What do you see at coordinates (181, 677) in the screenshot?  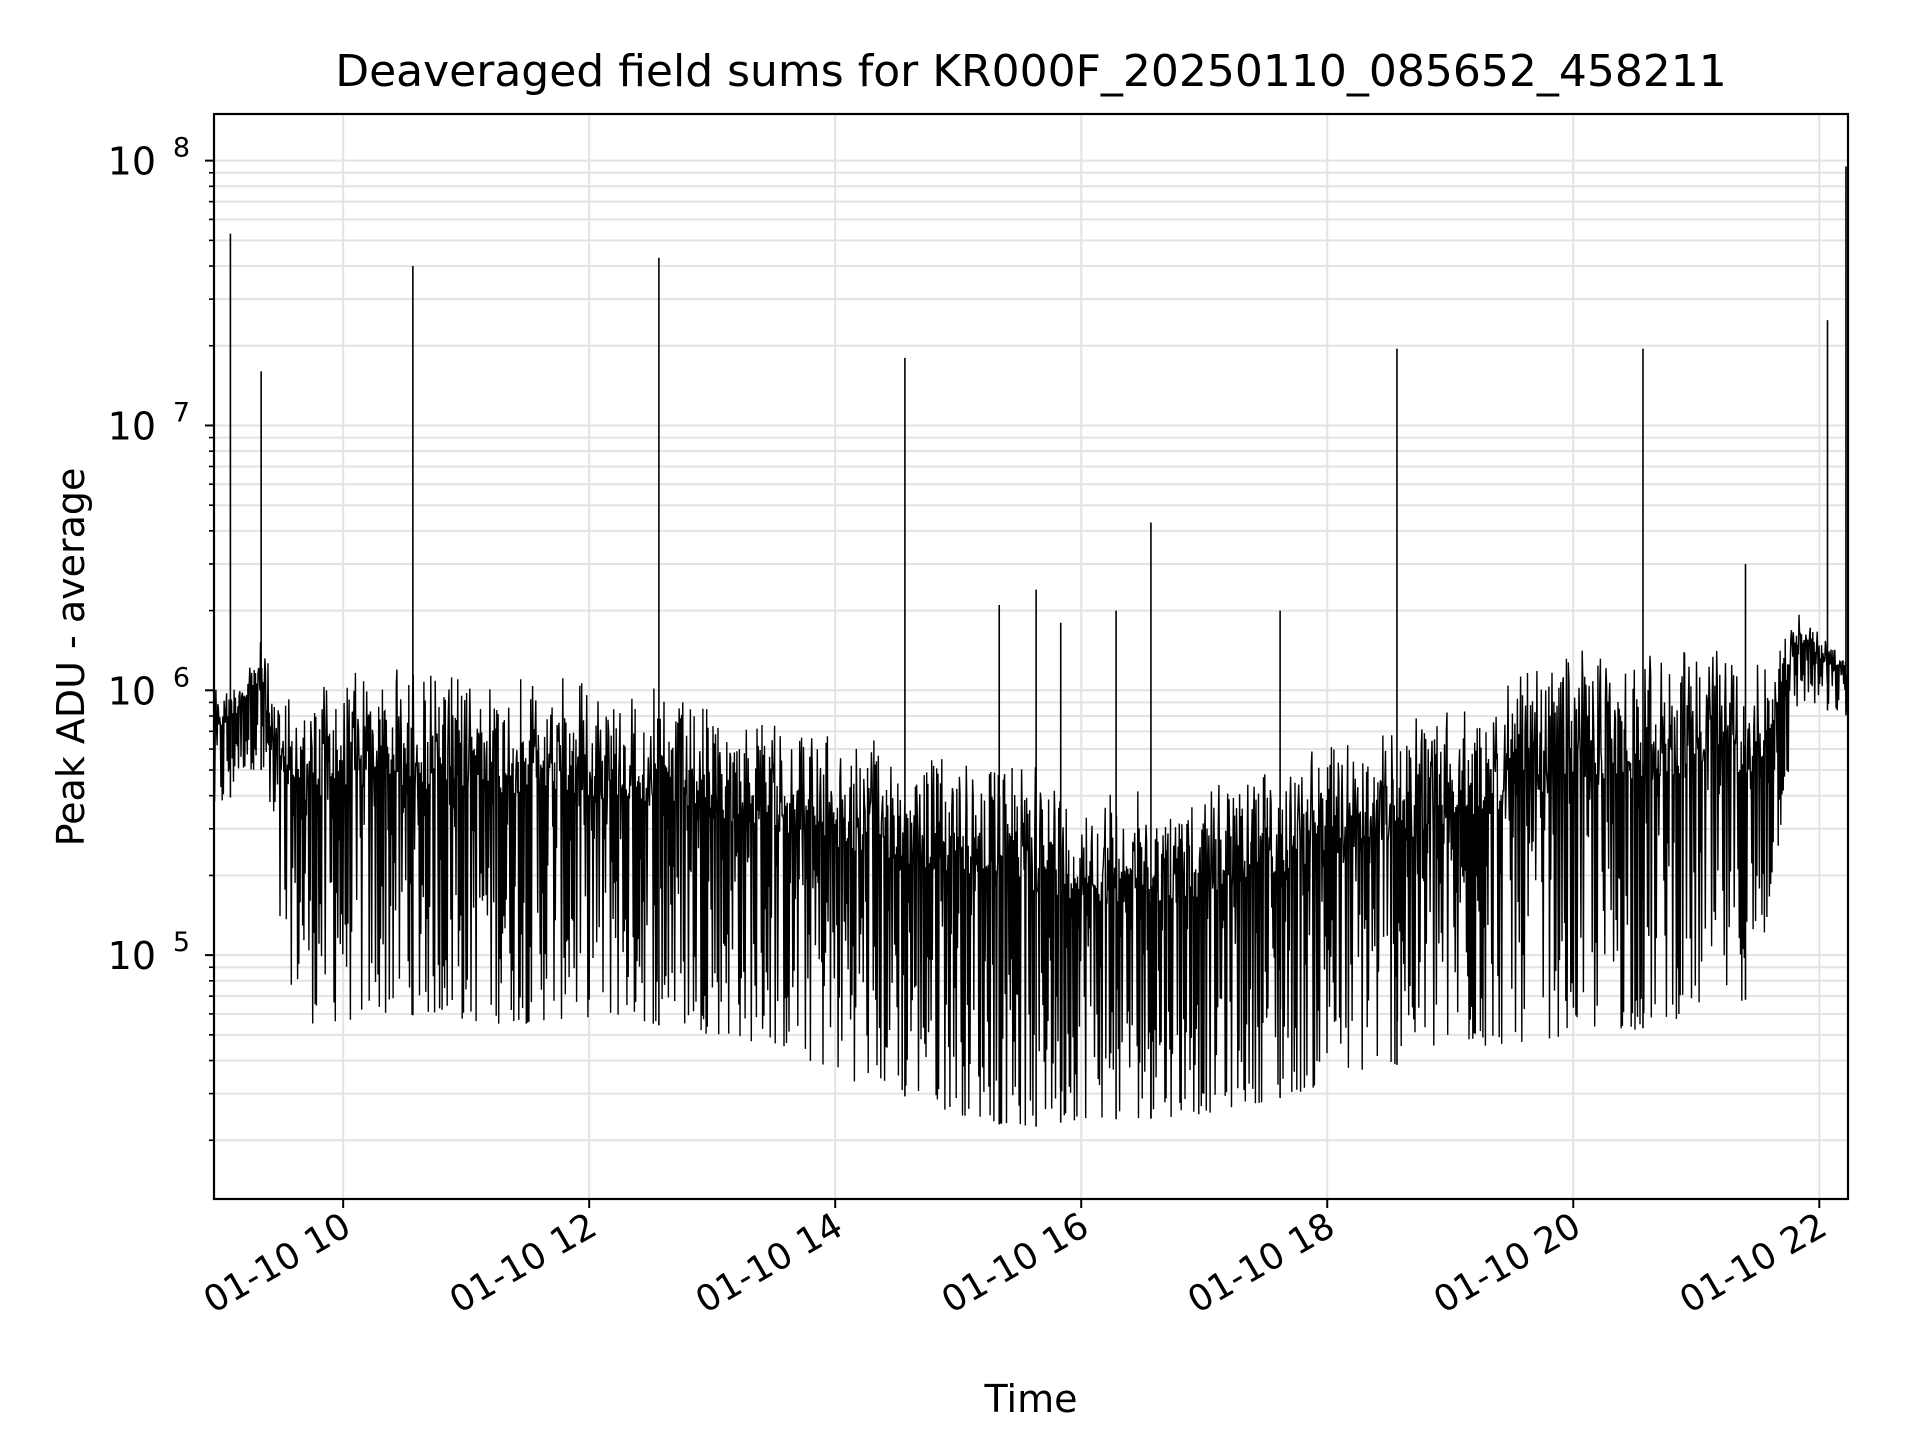 I see `y-tick-exponent: 6` at bounding box center [181, 677].